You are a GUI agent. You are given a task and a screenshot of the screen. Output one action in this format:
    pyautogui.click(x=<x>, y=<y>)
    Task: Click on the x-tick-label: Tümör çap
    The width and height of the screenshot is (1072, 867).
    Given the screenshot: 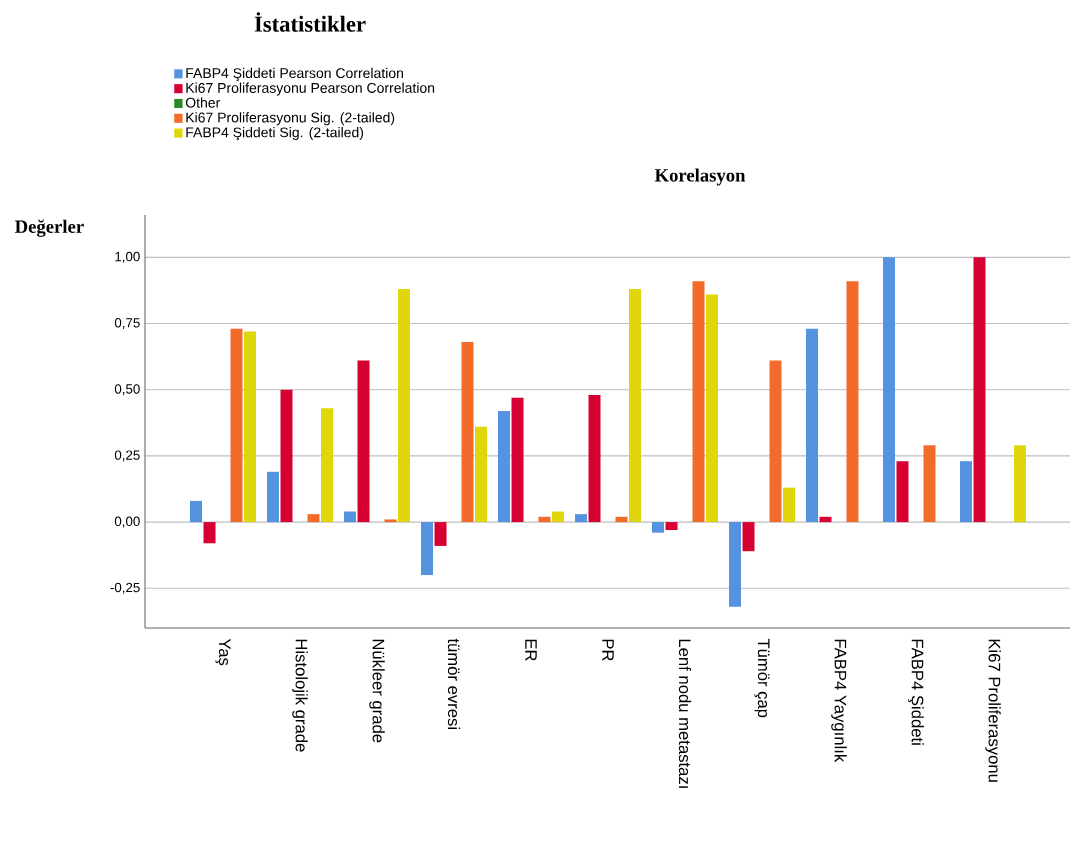 What is the action you would take?
    pyautogui.click(x=762, y=678)
    